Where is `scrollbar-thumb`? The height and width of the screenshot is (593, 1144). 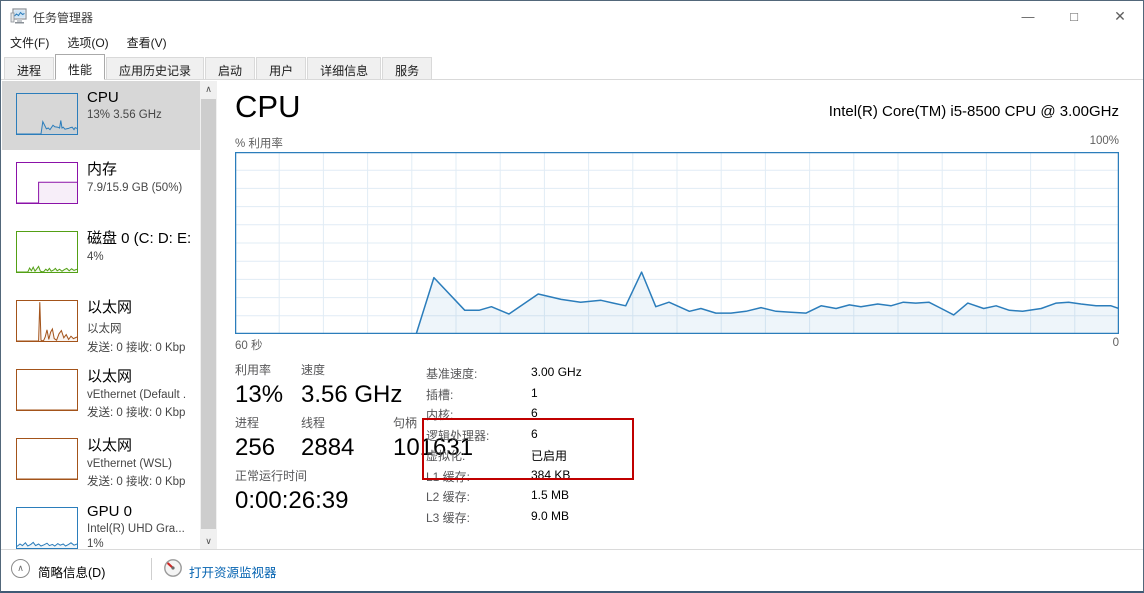
scrollbar-thumb is located at coordinates (208, 314).